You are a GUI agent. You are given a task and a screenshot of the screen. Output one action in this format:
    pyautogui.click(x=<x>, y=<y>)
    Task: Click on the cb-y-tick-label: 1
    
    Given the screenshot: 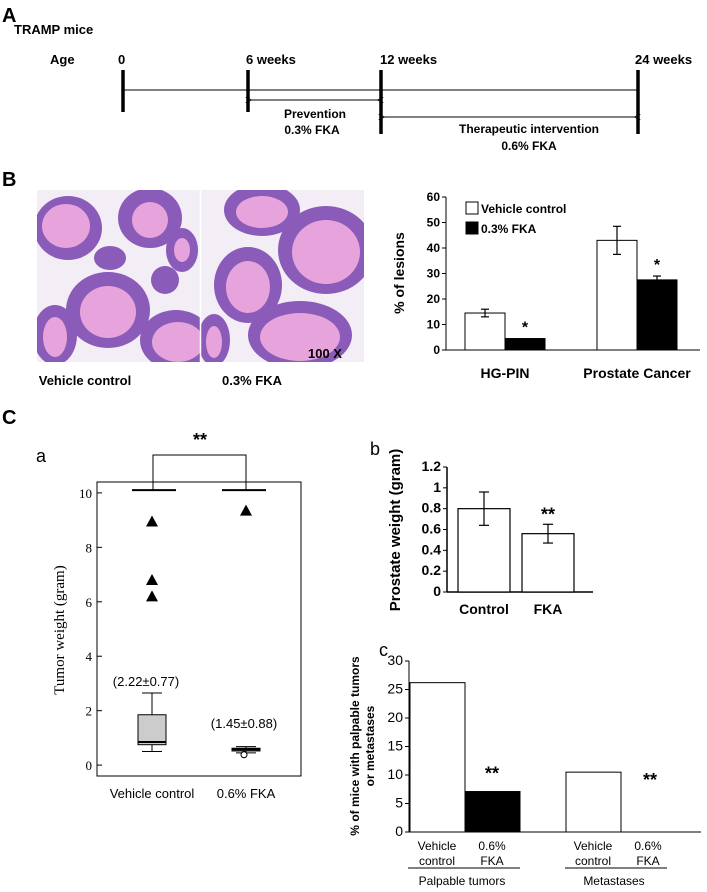 What is the action you would take?
    pyautogui.click(x=437, y=487)
    